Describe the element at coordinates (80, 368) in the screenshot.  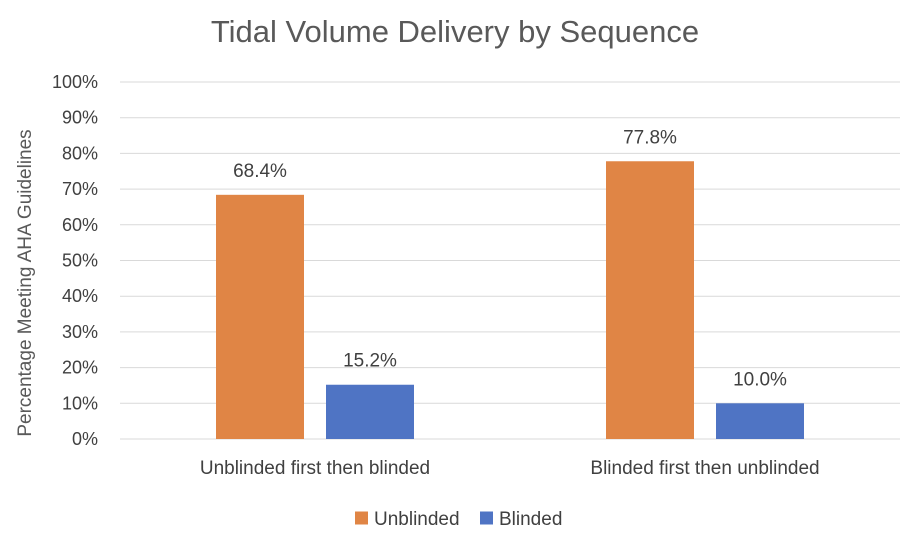
I see `y-tick-label: 20%` at that location.